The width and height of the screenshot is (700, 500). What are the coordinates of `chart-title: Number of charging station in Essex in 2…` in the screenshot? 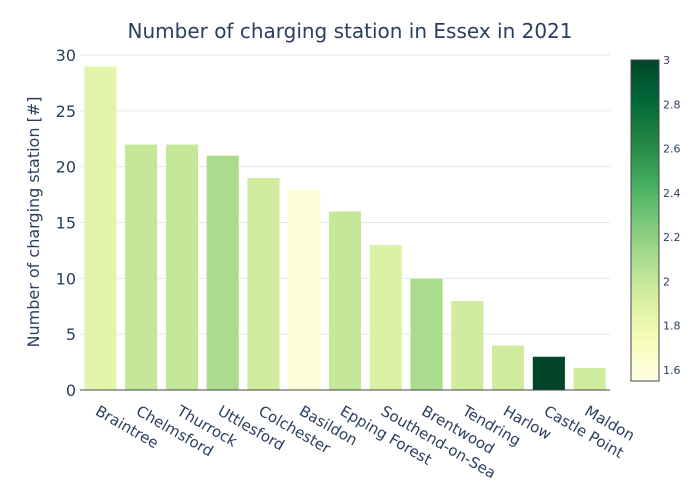 It's located at (350, 31).